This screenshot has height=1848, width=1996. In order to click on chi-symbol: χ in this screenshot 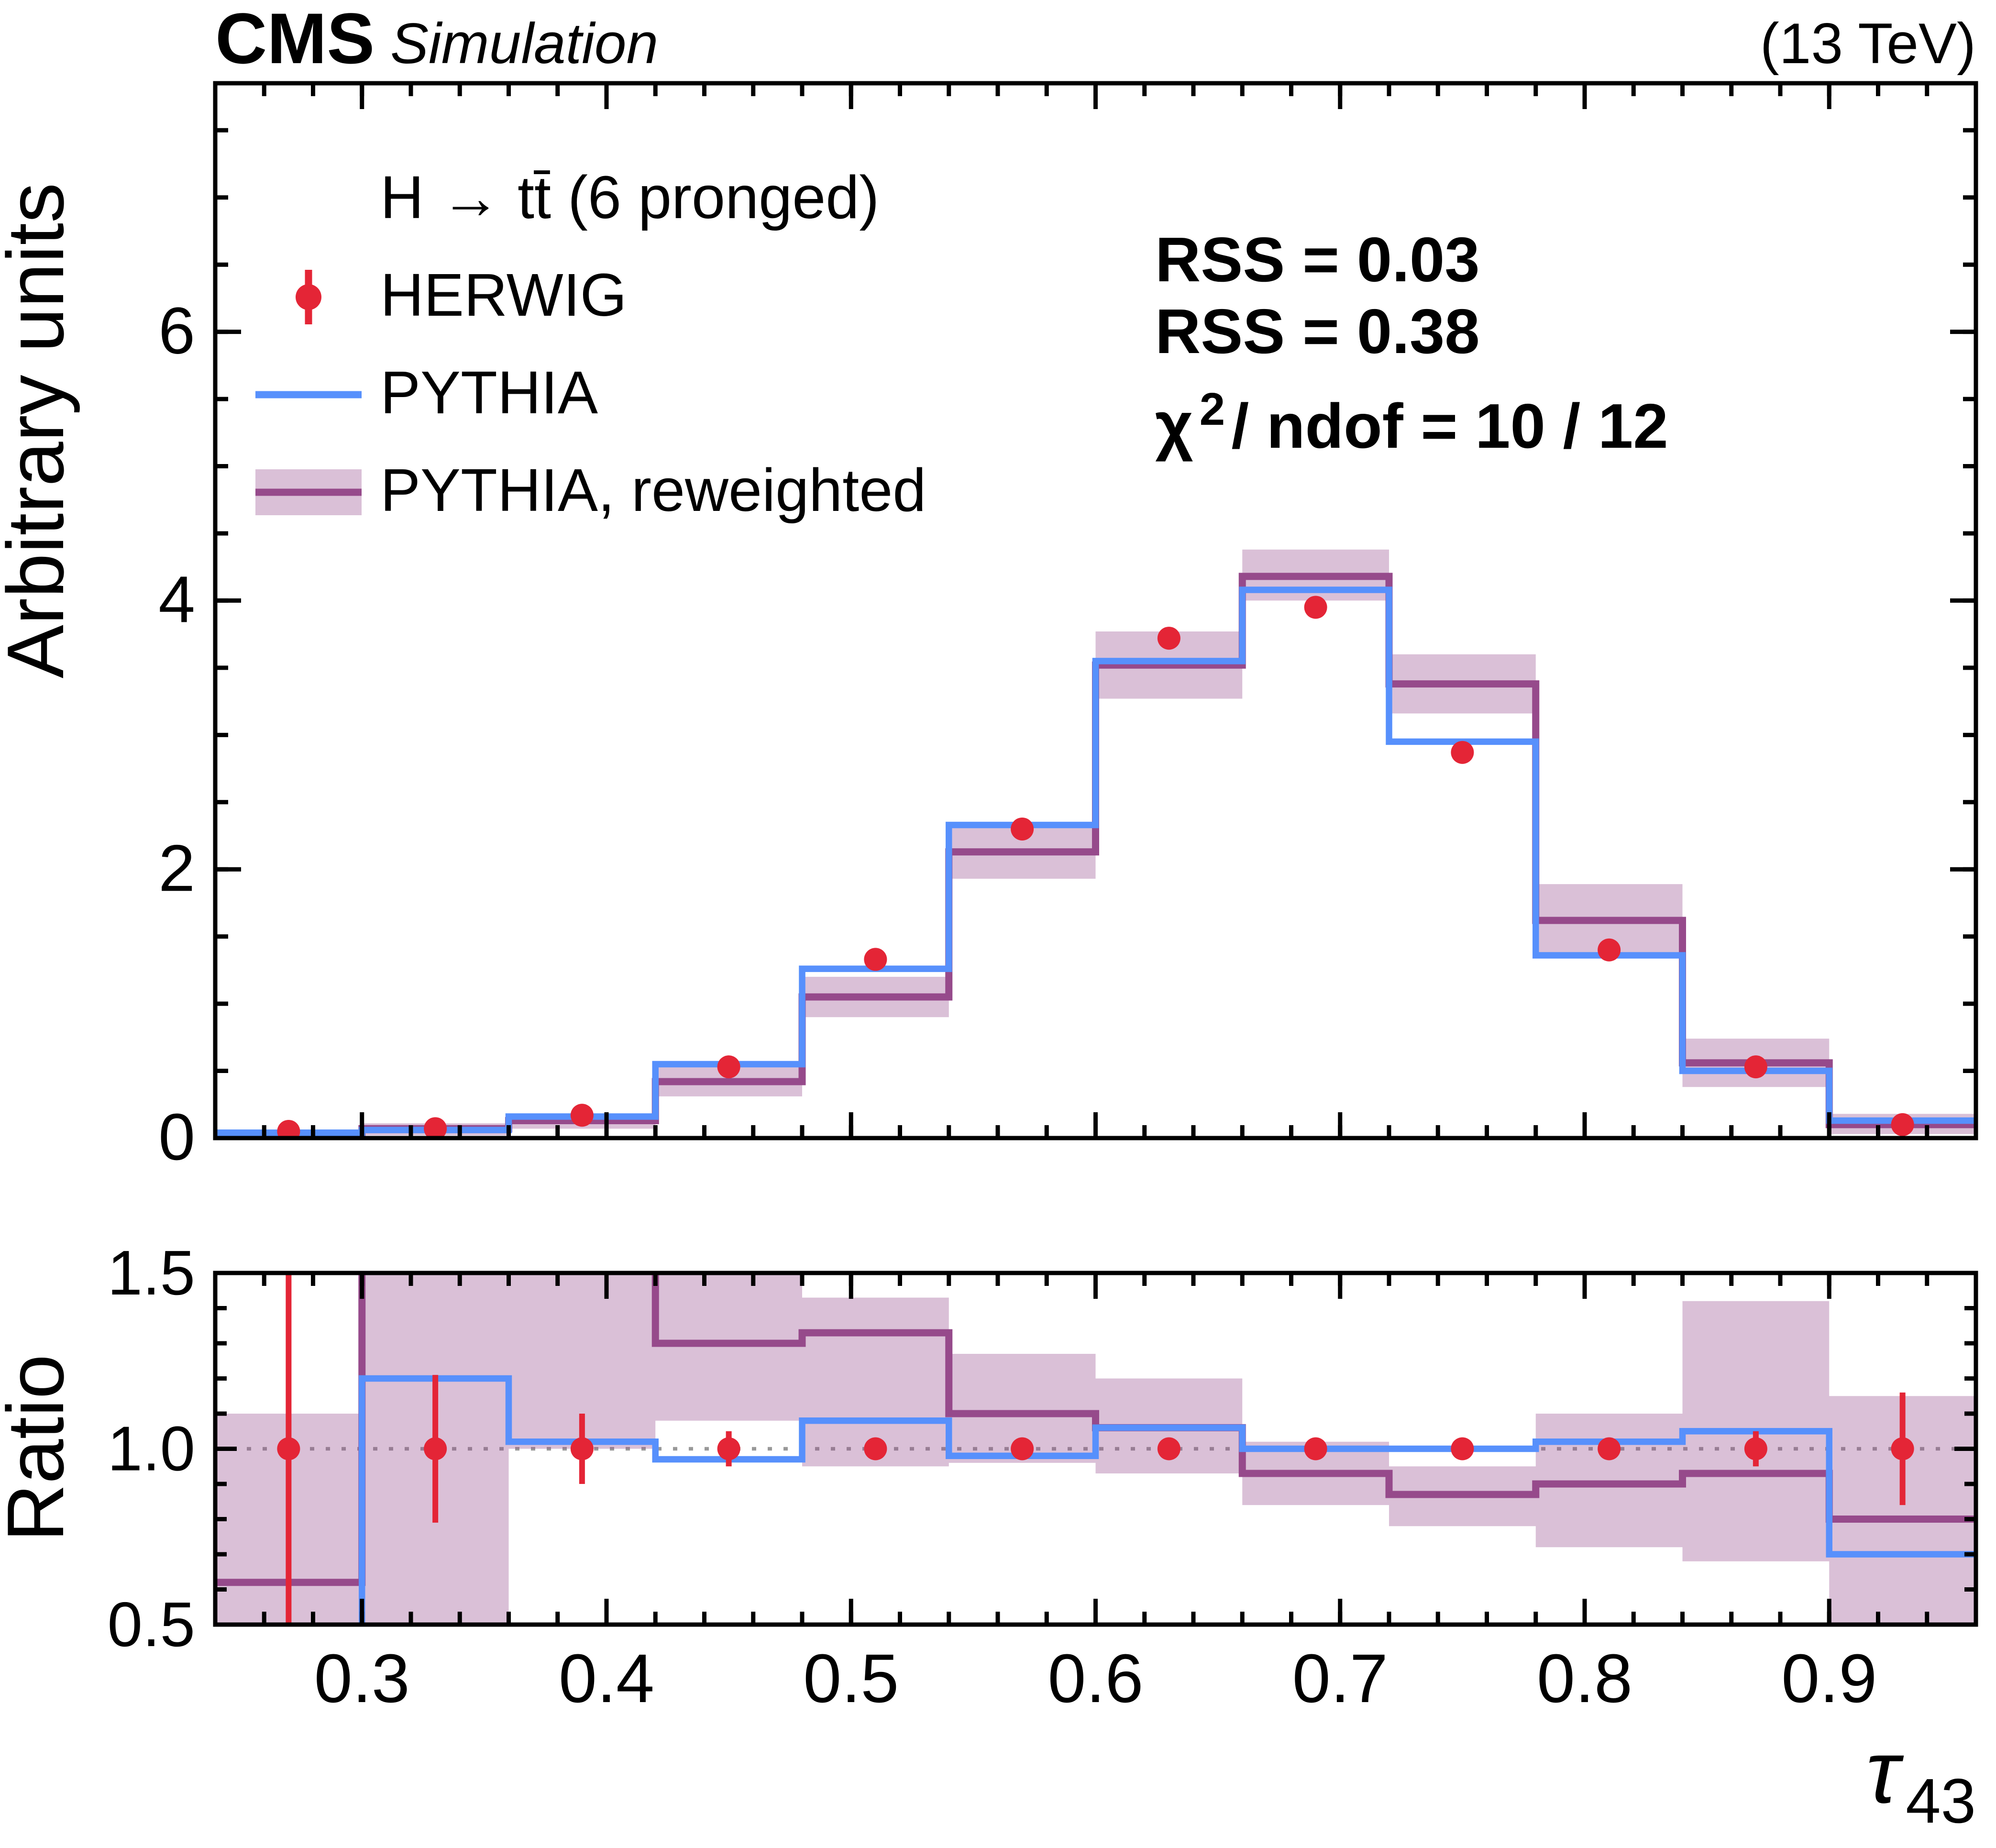, I will do `click(1174, 425)`.